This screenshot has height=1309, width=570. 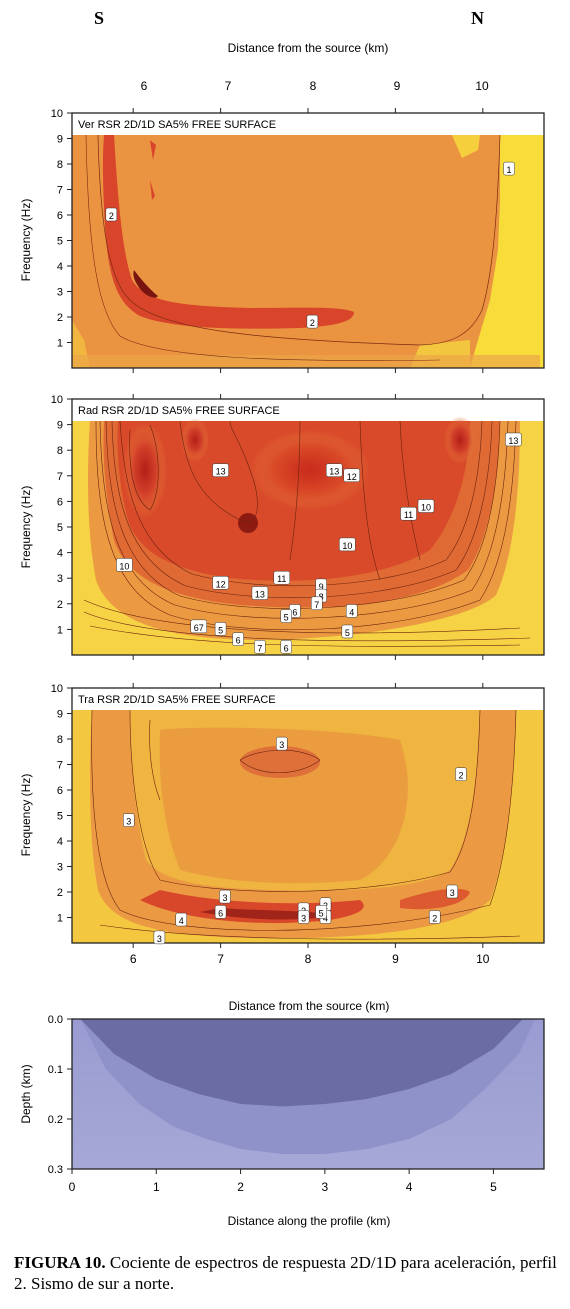 What do you see at coordinates (507, 251) in the screenshot?
I see `panel-ver-yellow-right` at bounding box center [507, 251].